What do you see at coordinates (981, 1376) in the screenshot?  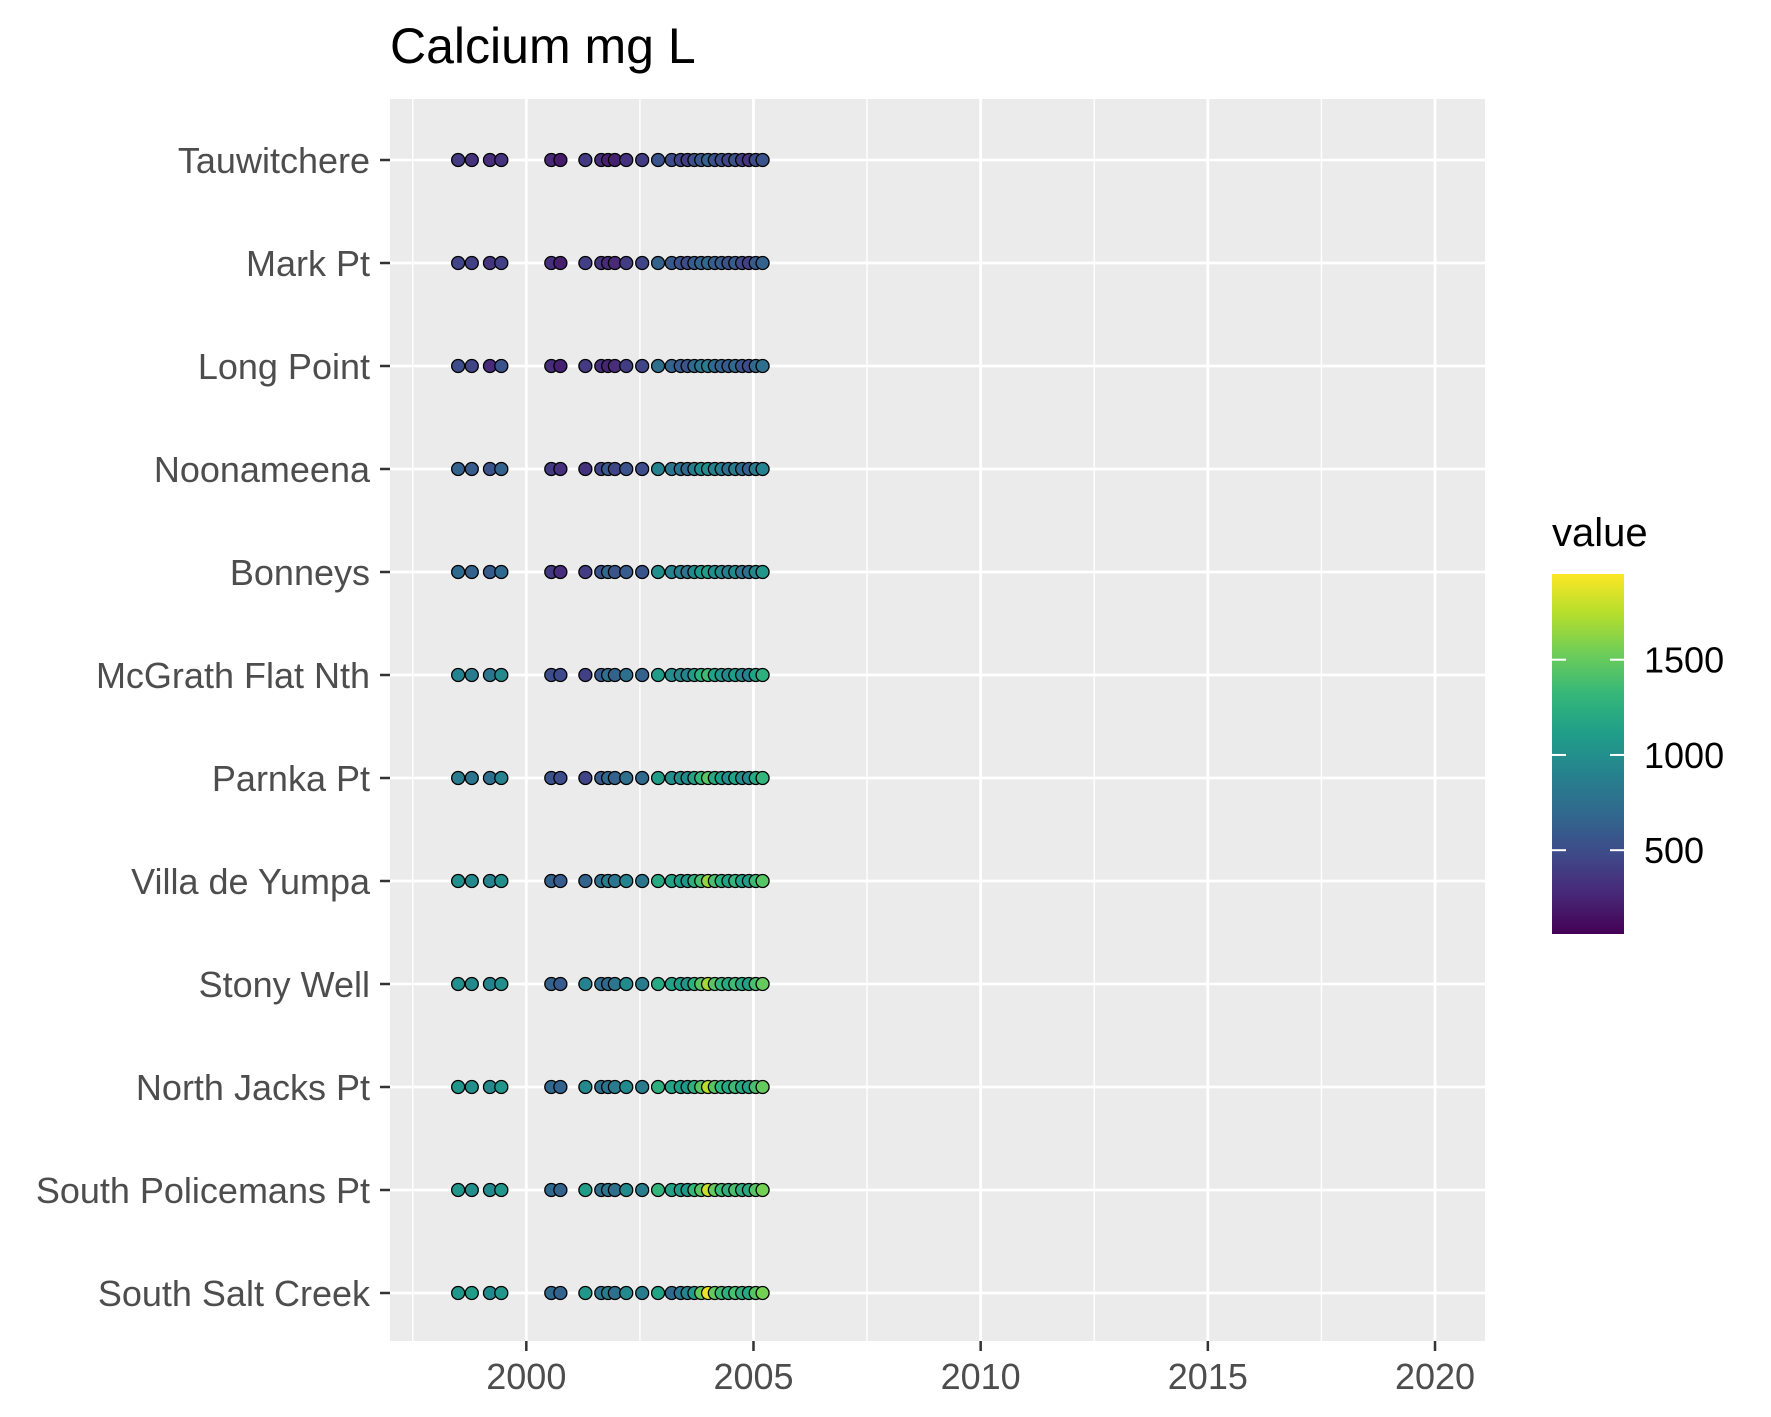 I see `x-tick-label: 2010` at bounding box center [981, 1376].